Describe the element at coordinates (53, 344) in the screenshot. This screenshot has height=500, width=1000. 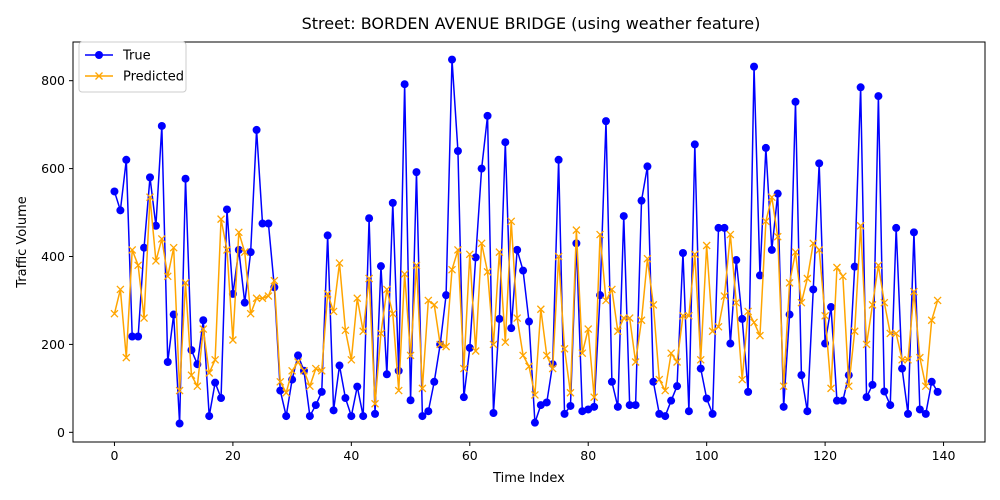
I see `y-tick-label: 200` at that location.